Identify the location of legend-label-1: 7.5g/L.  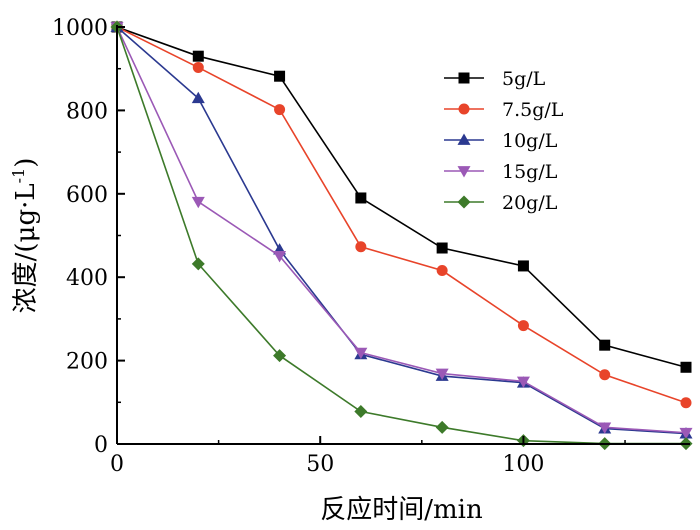
(533, 110).